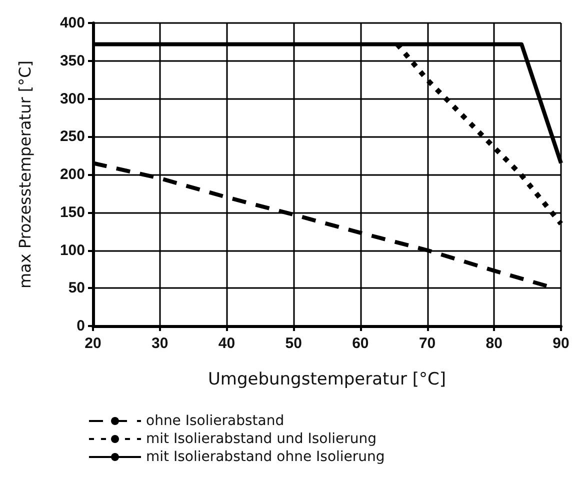 The height and width of the screenshot is (485, 581). Describe the element at coordinates (261, 439) in the screenshot. I see `legend-label: mit Isolierabstand und Isolierung` at that location.